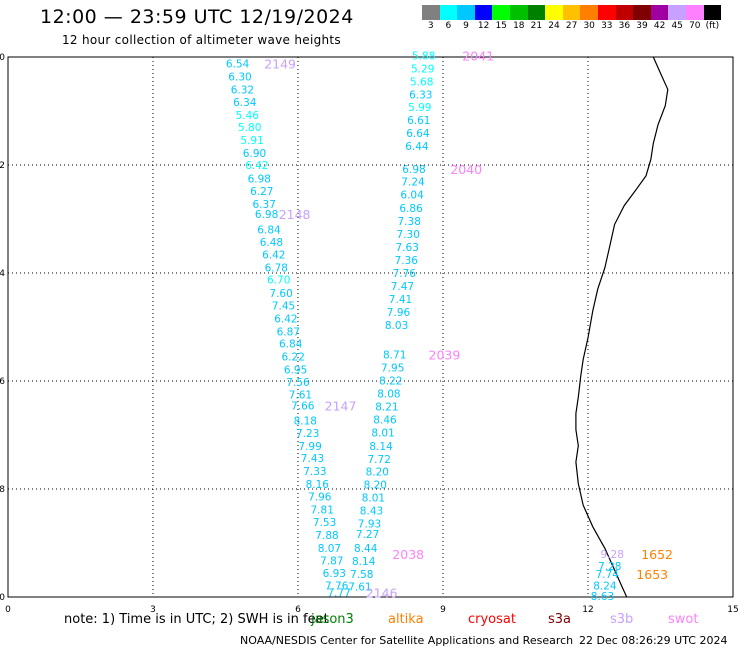  I want to click on orbit-label: 1652, so click(657, 554).